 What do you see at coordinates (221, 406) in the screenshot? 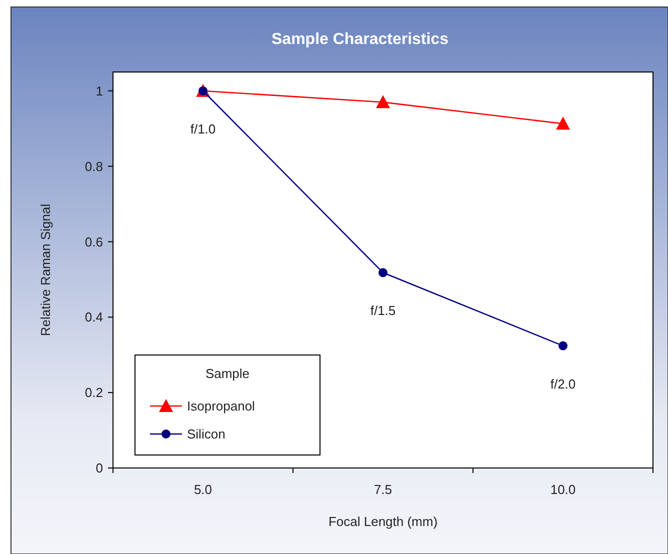
I see `legend-label: Isopropanol` at bounding box center [221, 406].